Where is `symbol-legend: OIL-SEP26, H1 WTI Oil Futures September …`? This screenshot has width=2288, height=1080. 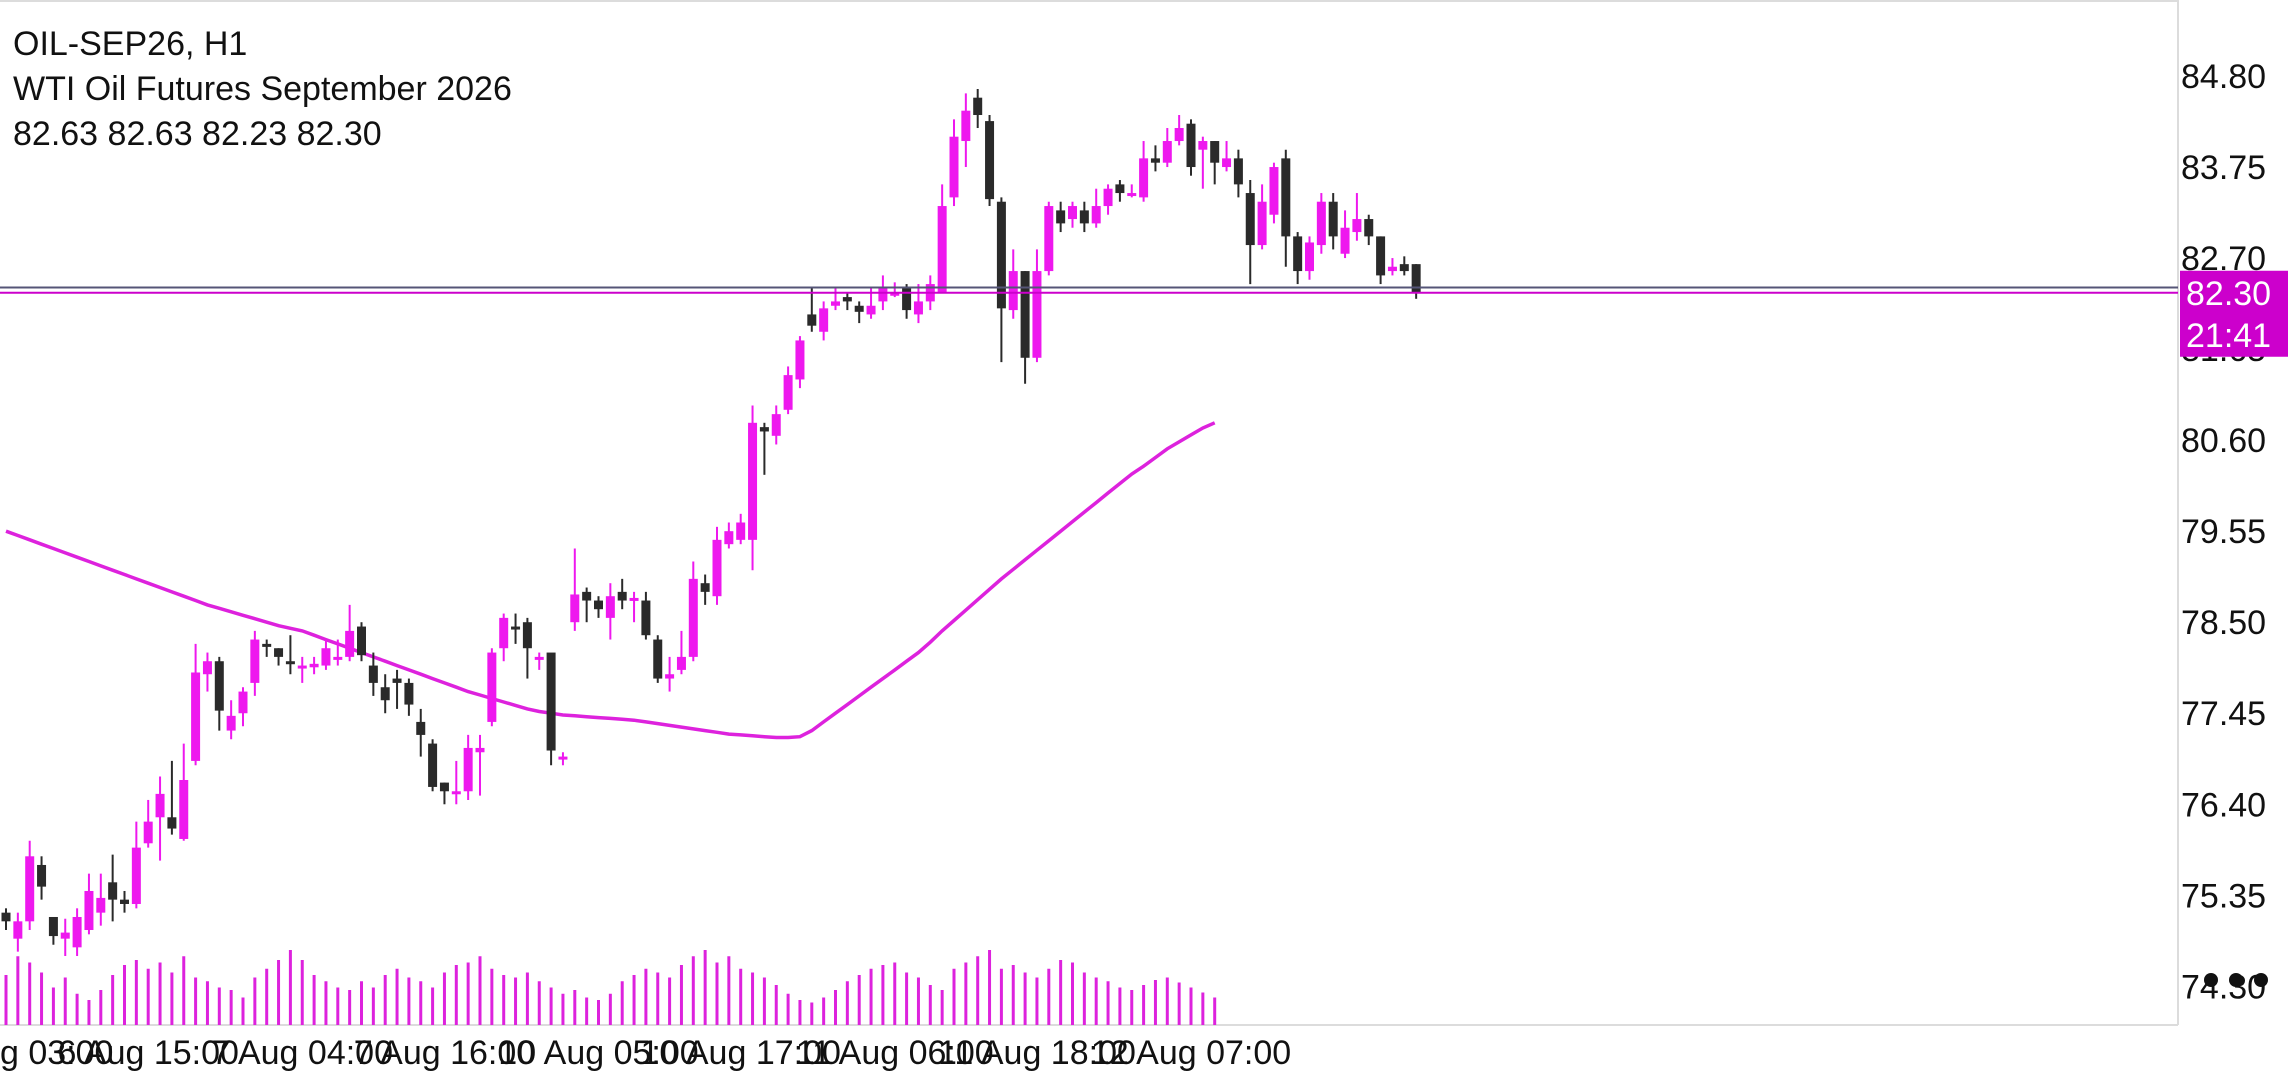 symbol-legend: OIL-SEP26, H1 WTI Oil Futures September … is located at coordinates (262, 89).